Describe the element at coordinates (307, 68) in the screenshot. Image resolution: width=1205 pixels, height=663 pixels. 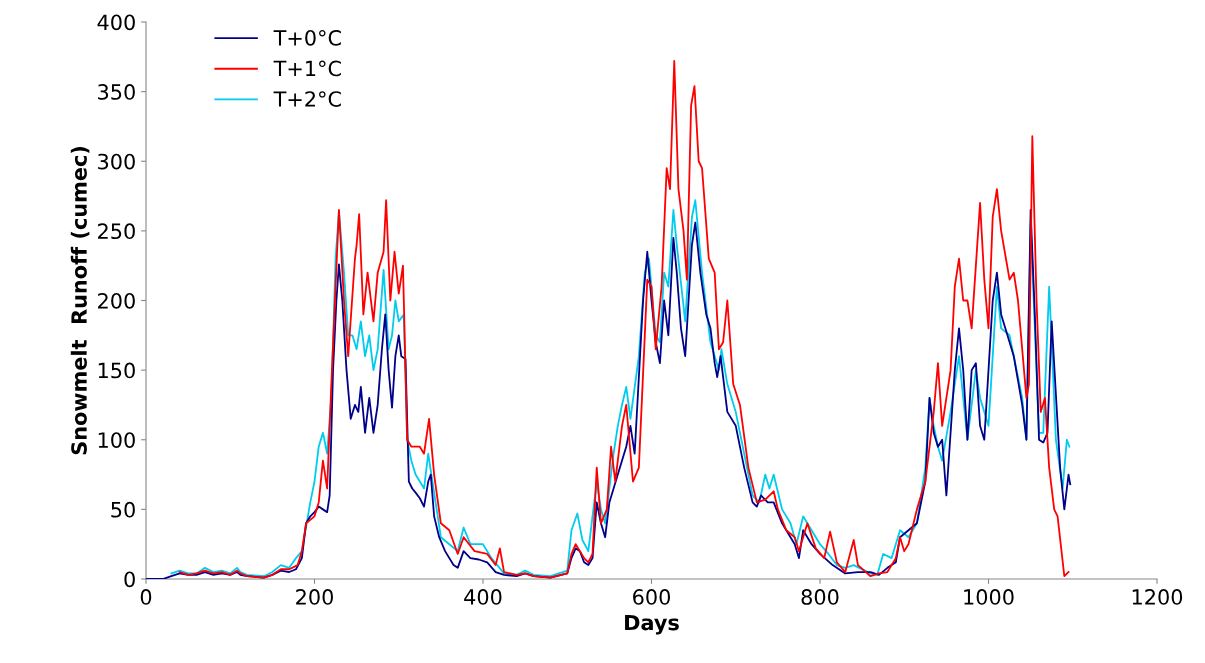
I see `legend-label: T+1°C` at that location.